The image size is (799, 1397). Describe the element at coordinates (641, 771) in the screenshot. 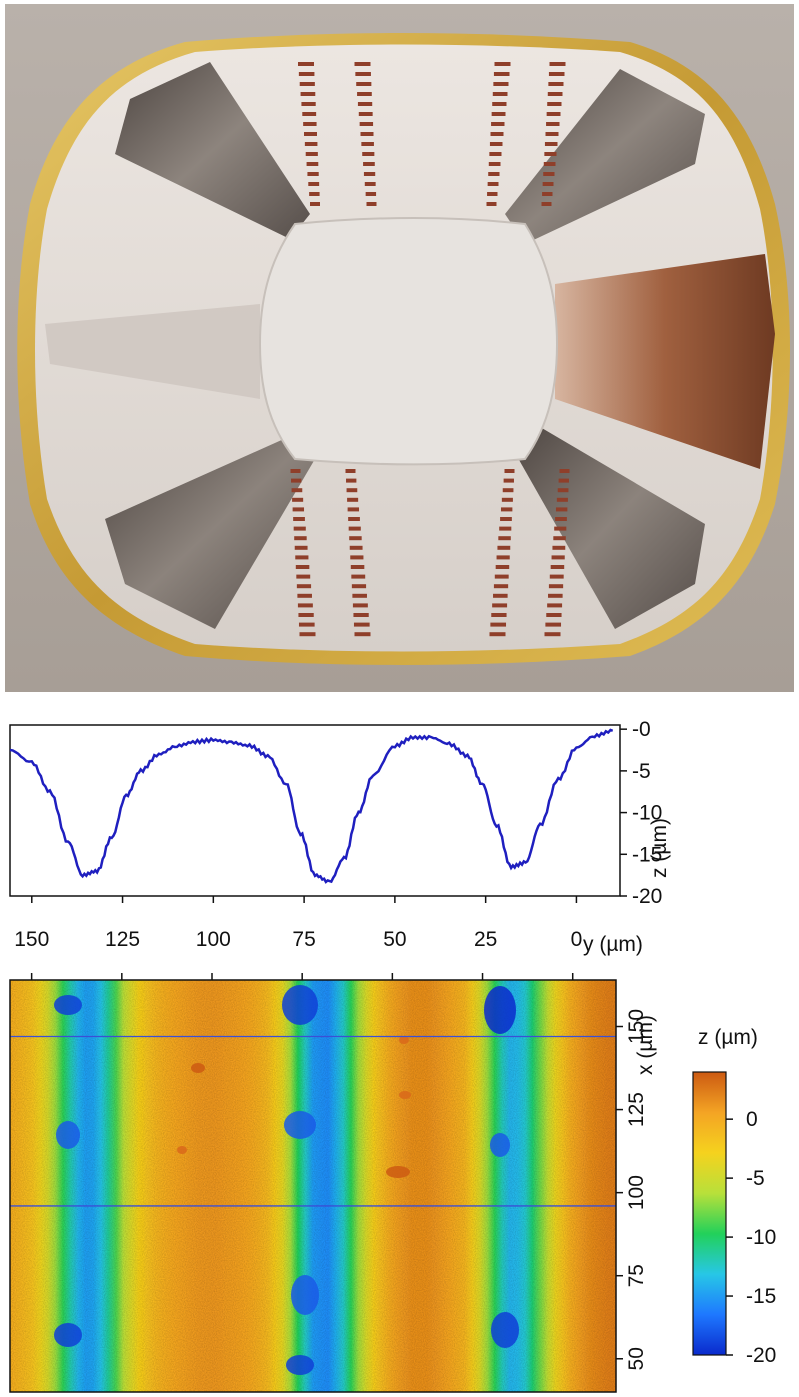

I see `profile-y-tick-label: -5` at that location.